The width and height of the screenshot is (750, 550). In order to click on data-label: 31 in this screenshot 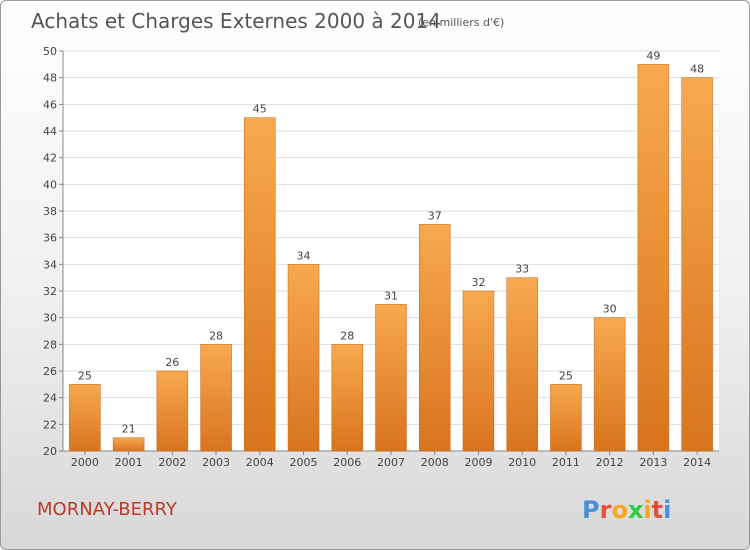, I will do `click(391, 295)`.